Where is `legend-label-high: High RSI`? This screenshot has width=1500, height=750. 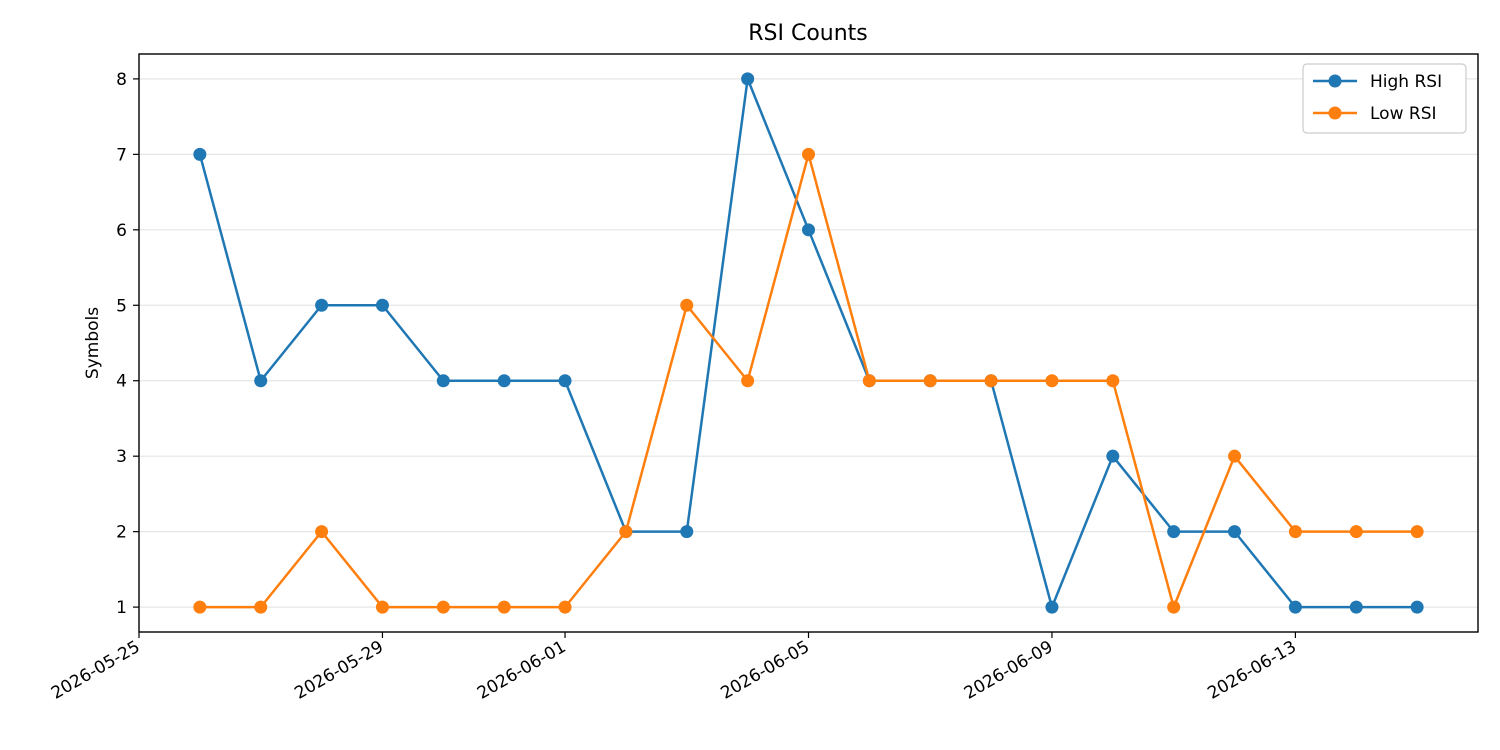 legend-label-high: High RSI is located at coordinates (1406, 82).